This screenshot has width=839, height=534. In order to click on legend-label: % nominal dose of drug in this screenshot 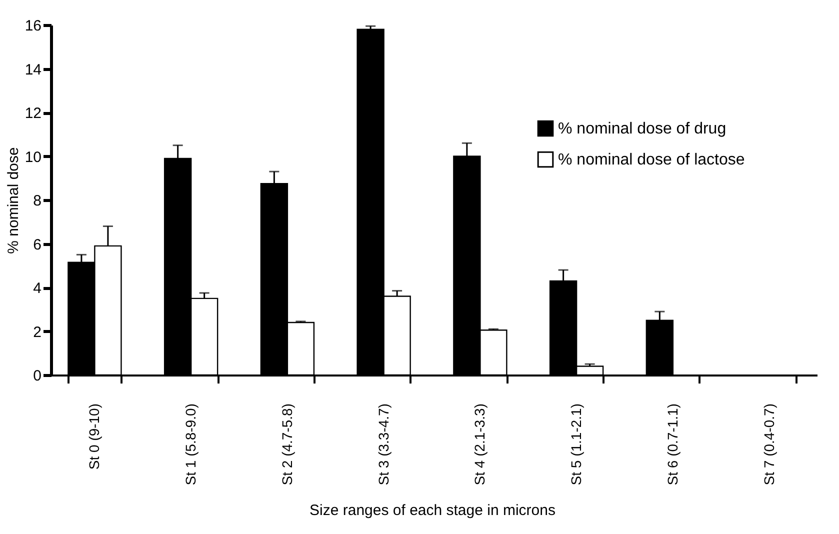, I will do `click(642, 129)`.